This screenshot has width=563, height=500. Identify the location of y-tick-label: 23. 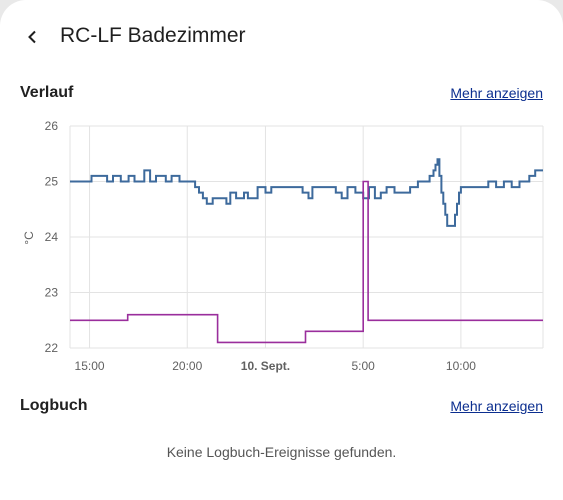
(52, 293).